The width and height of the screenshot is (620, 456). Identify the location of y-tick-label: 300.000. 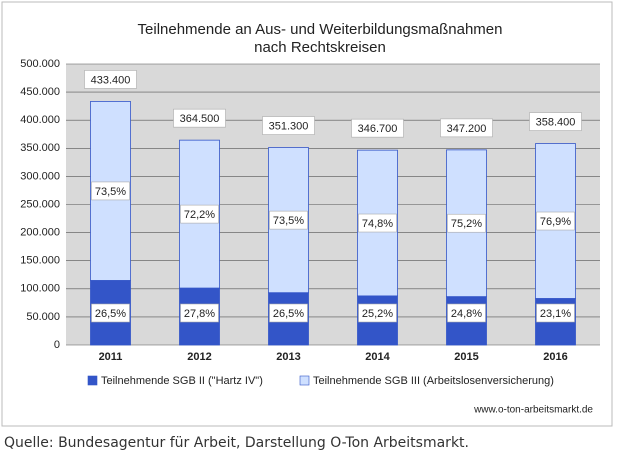
(40, 176).